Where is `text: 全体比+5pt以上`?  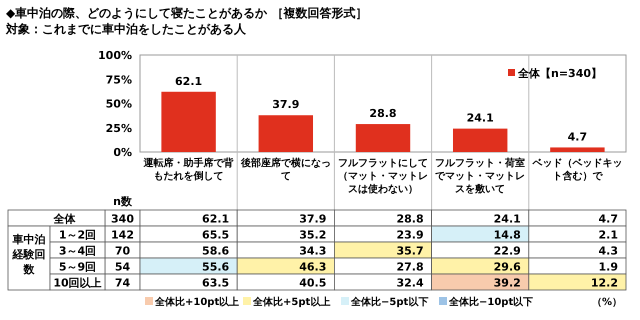
text: 全体比+5pt以上 is located at coordinates (291, 302).